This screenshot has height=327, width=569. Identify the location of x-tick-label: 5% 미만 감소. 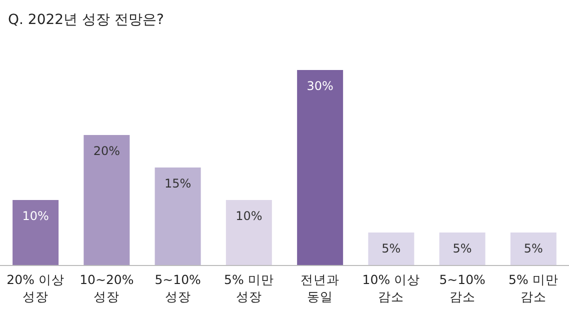
(533, 288).